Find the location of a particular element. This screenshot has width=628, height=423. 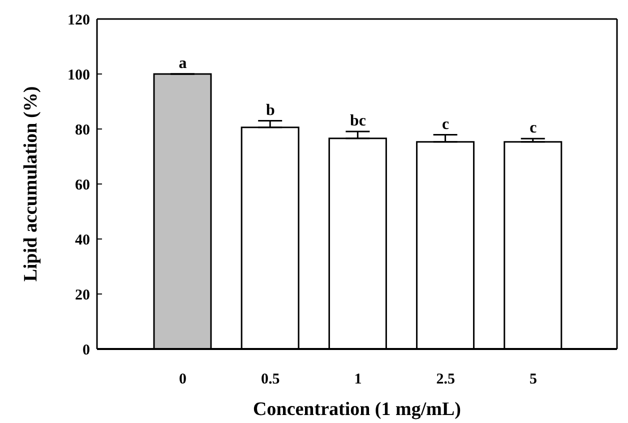

x-tick-label: 5 is located at coordinates (533, 380).